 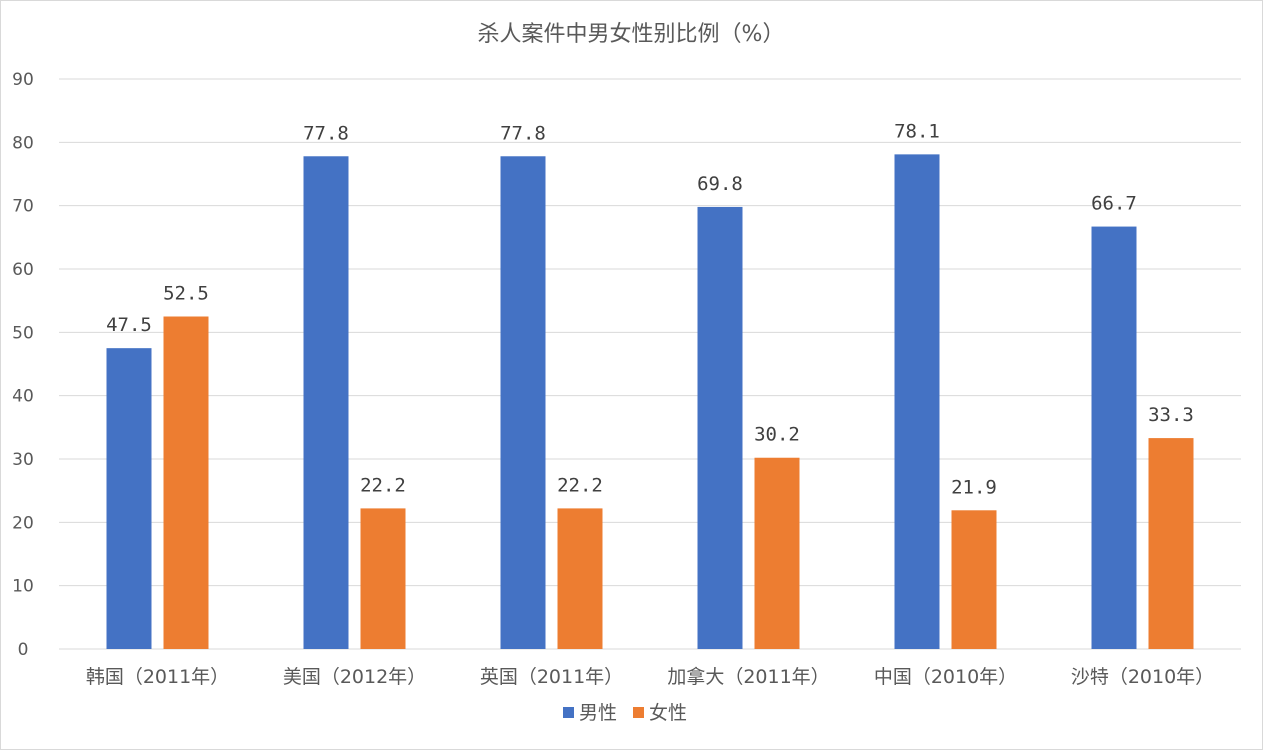 What do you see at coordinates (186, 294) in the screenshot?
I see `data-label: 52.5` at bounding box center [186, 294].